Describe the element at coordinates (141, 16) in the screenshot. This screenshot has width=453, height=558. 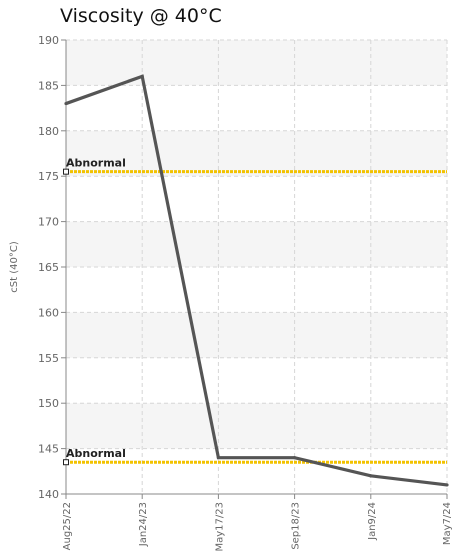
I see `chart-title: Viscosity @ 40°C` at that location.